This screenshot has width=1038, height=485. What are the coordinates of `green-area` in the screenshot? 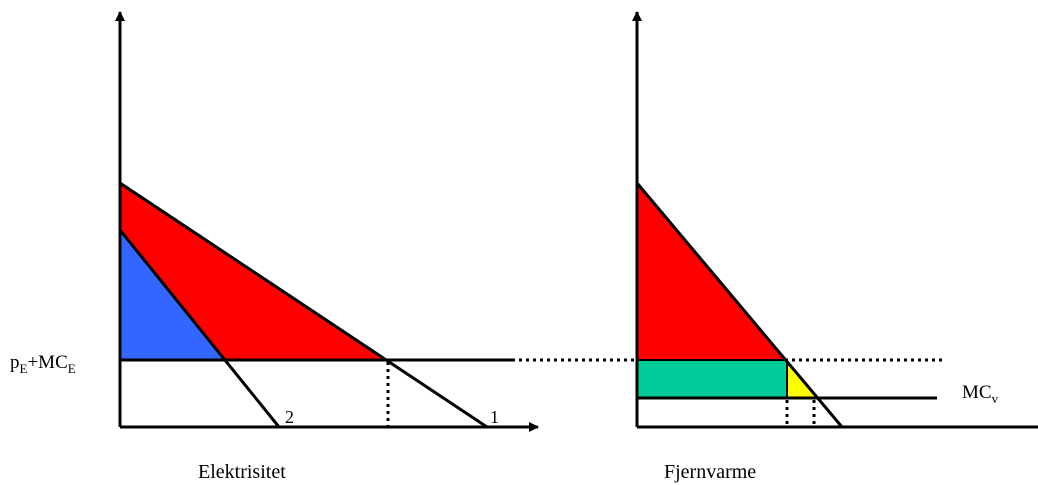 It's located at (712, 379).